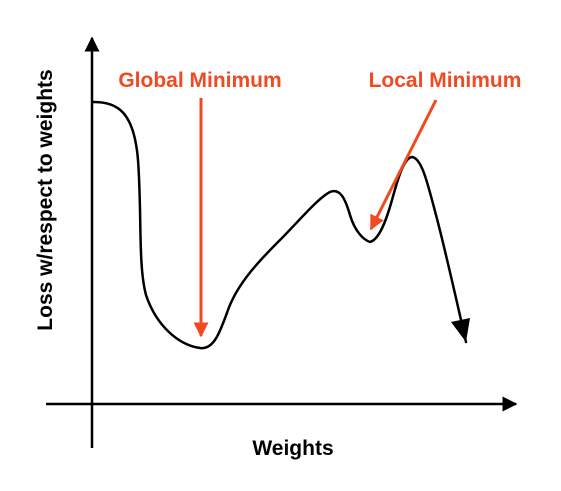 The height and width of the screenshot is (491, 561). I want to click on curve-end-arrowhead, so click(460, 330).